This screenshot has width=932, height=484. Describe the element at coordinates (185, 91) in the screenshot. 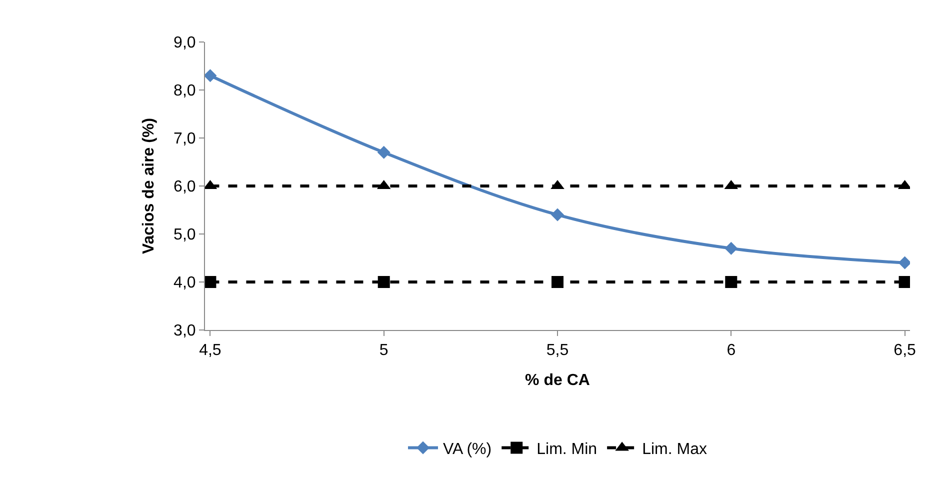

I see `y-tick-label: 8,0` at that location.